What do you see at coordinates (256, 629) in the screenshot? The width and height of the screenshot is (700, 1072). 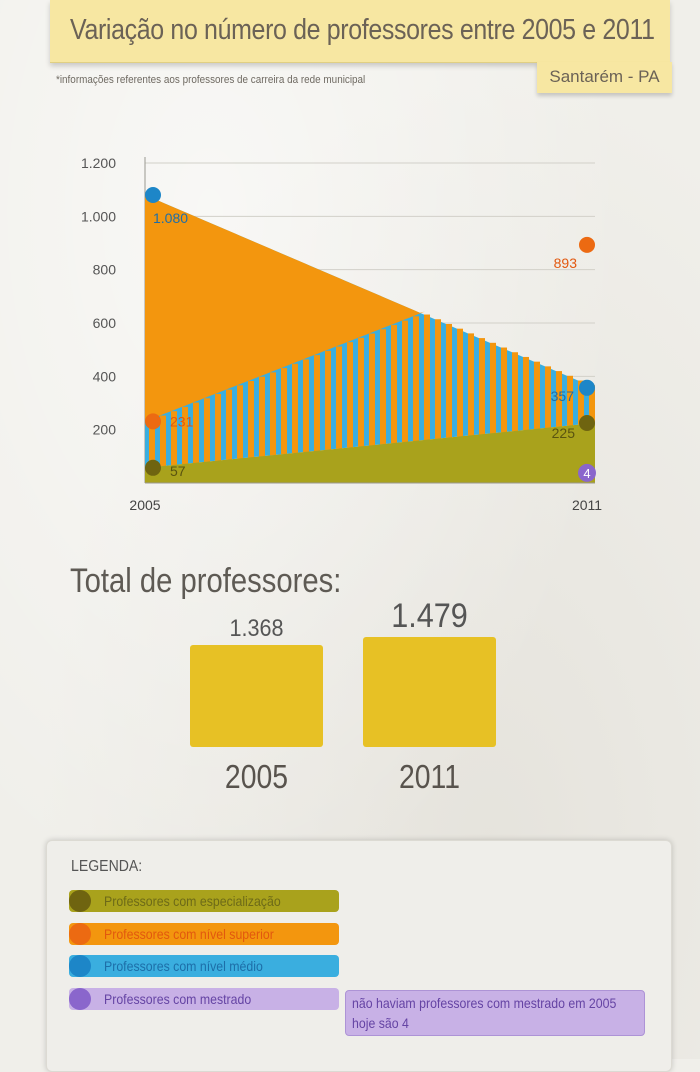 I see `total-value-2005: 1.368` at bounding box center [256, 629].